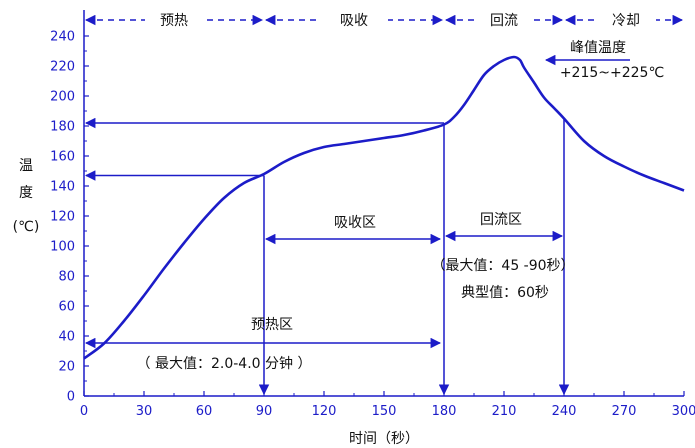 Image resolution: width=695 pixels, height=448 pixels. Describe the element at coordinates (84, 411) in the screenshot. I see `x-tick-label: 0` at that location.